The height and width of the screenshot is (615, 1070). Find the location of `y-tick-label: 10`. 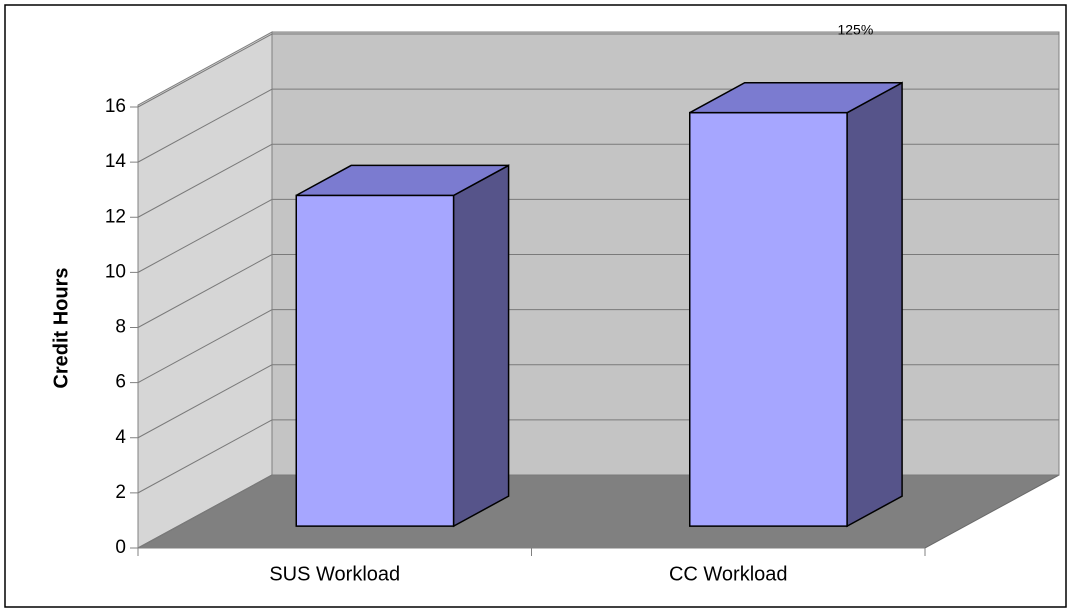

y-tick-label: 10 is located at coordinates (115, 271).